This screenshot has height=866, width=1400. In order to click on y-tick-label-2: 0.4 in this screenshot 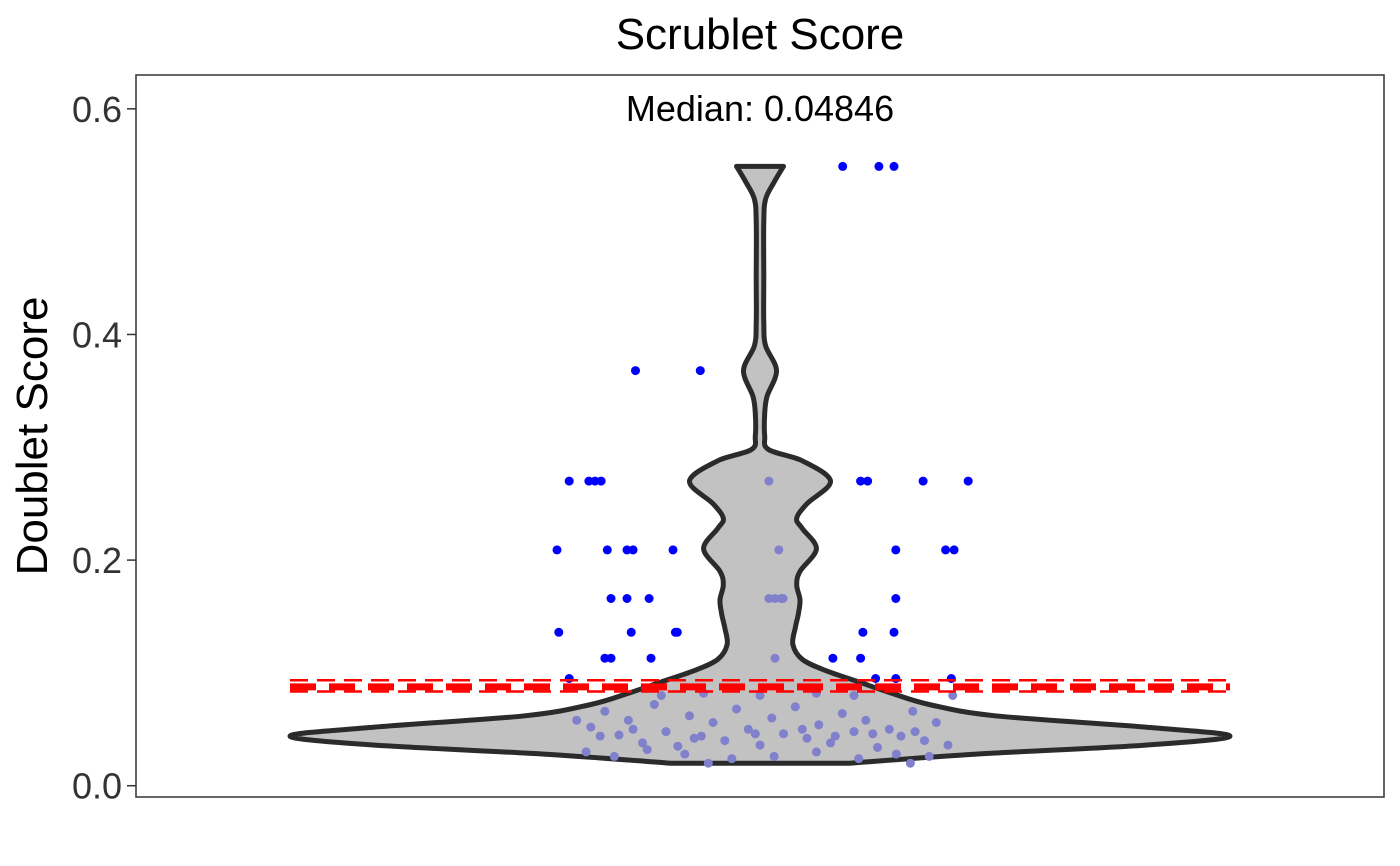, I will do `click(97, 334)`.